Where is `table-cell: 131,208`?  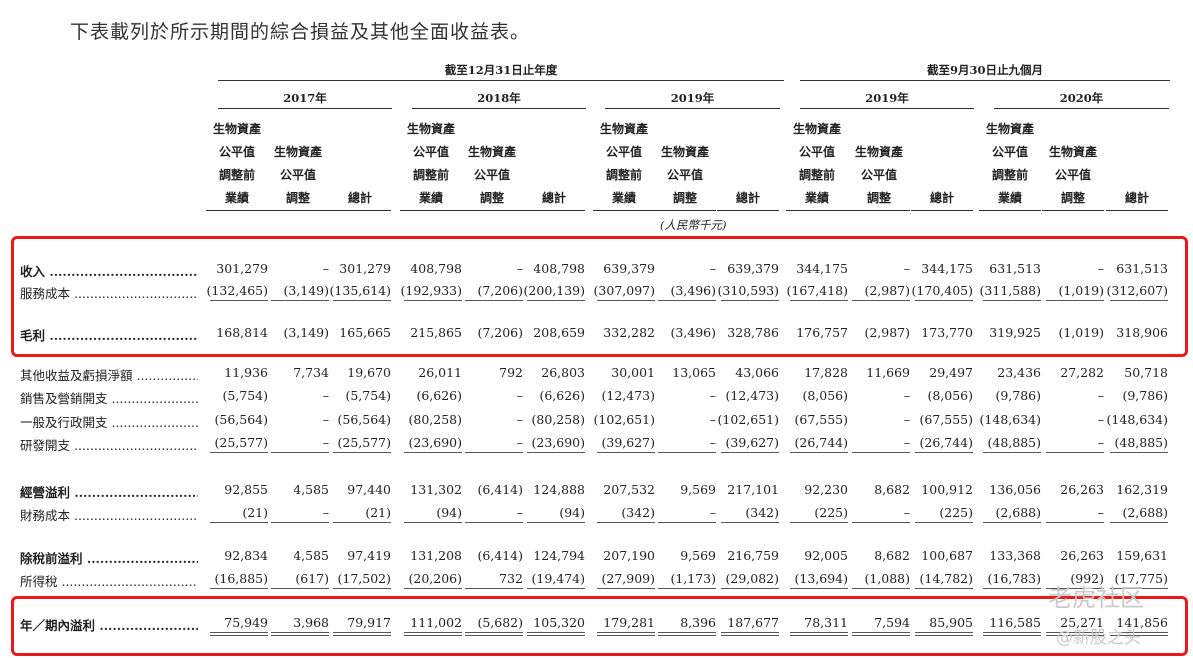
table-cell: 131,208 is located at coordinates (436, 555).